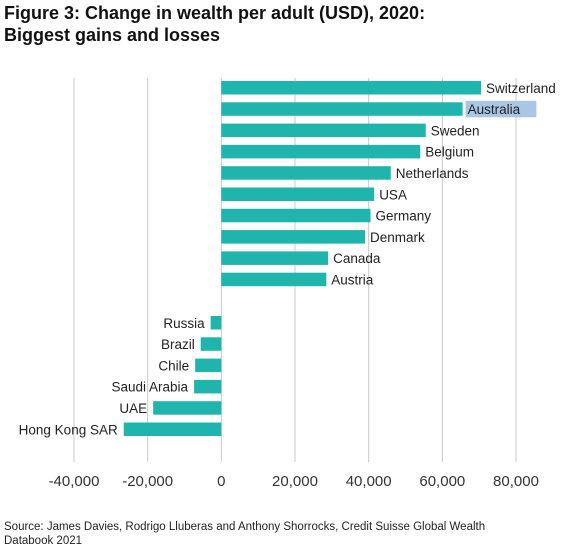 This screenshot has height=553, width=567. What do you see at coordinates (184, 323) in the screenshot?
I see `bar-label: Russia` at bounding box center [184, 323].